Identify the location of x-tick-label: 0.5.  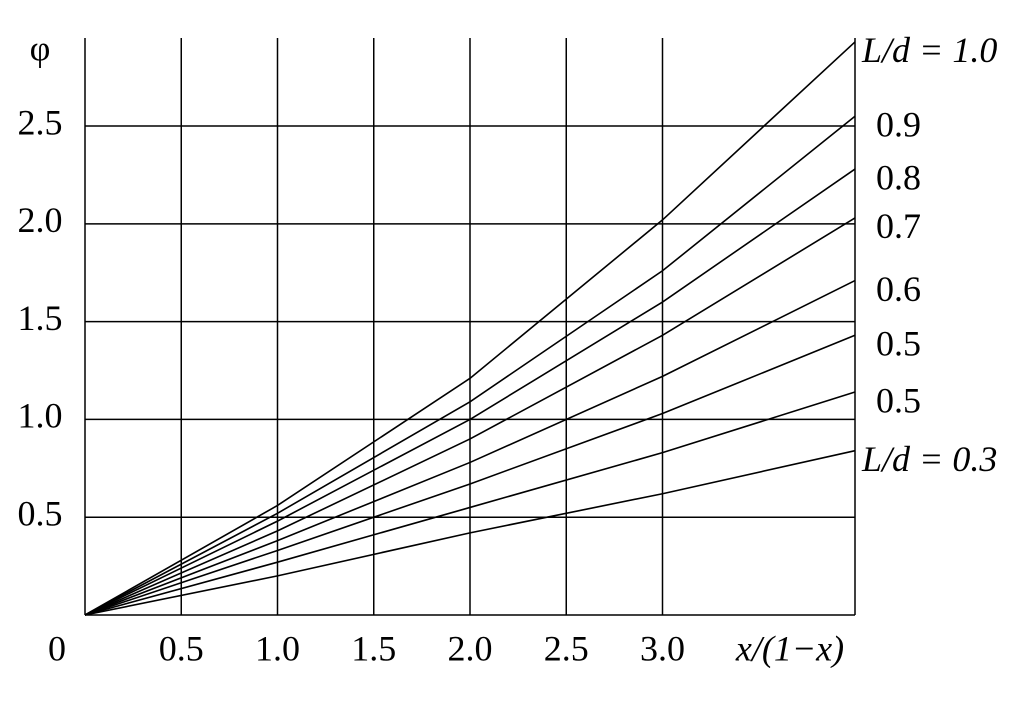
(181, 648).